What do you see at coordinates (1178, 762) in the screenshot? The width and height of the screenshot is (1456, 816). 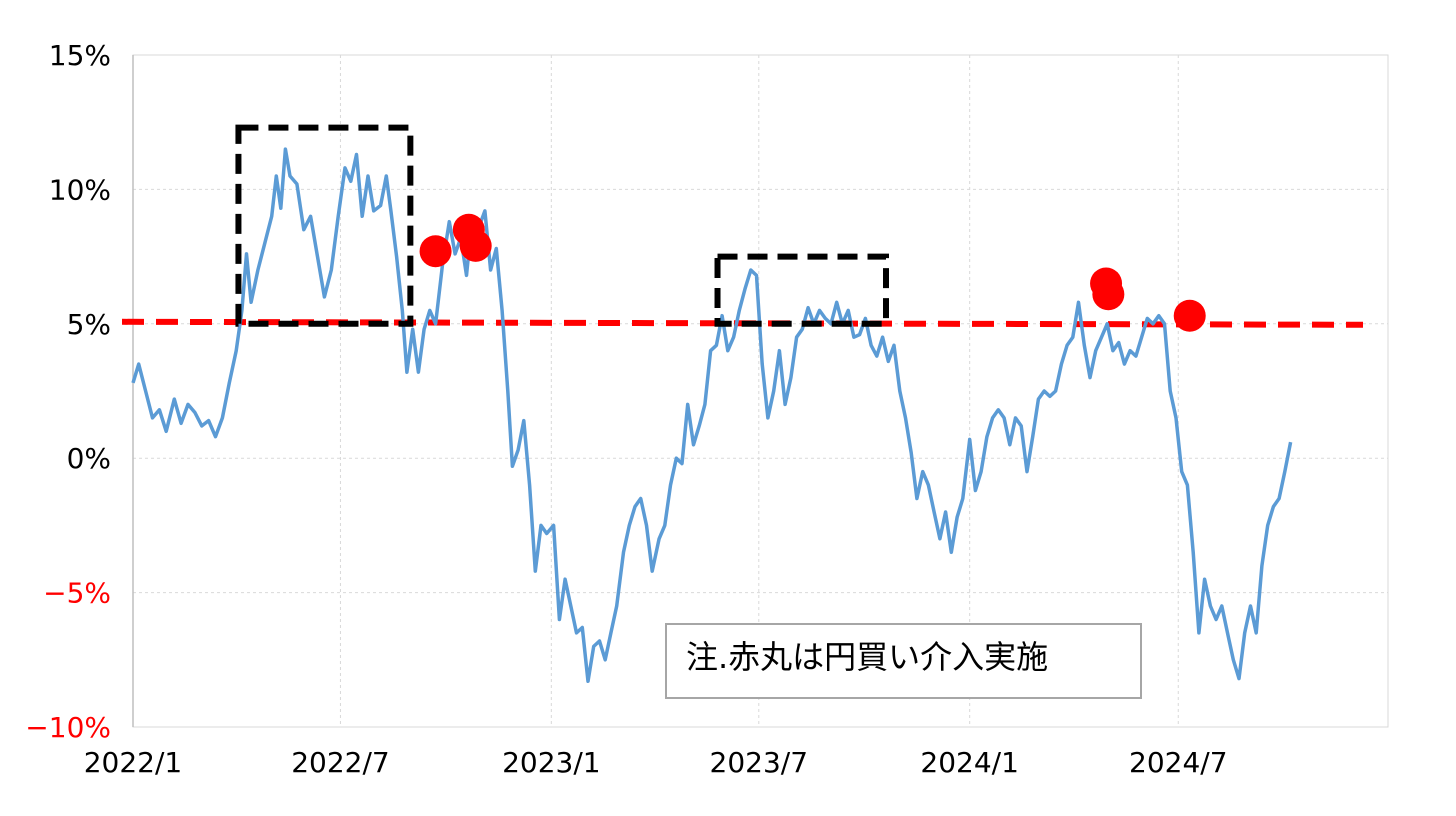 I see `x-tick-label: 2024/7` at bounding box center [1178, 762].